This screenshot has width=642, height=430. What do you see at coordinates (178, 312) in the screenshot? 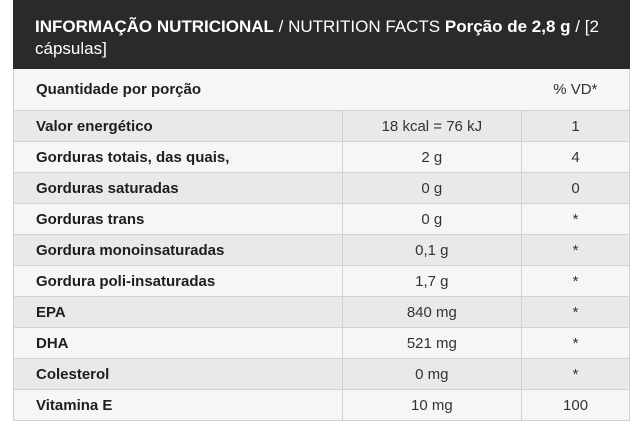
I see `row-label: EPA` at bounding box center [178, 312].